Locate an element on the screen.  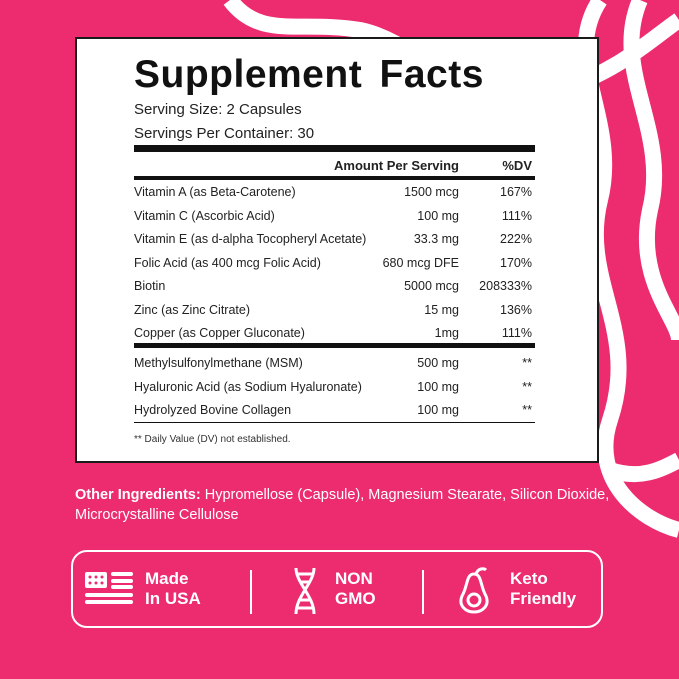
nutrient-name: Zinc (as Zinc Citrate) is located at coordinates (192, 309).